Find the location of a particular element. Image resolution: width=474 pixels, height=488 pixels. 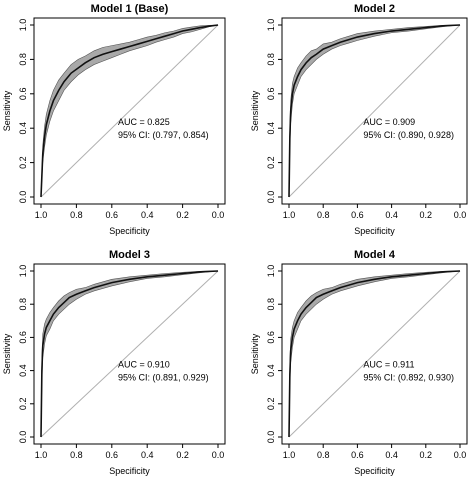

auc-annotation: AUC = 0.911 is located at coordinates (388, 365).